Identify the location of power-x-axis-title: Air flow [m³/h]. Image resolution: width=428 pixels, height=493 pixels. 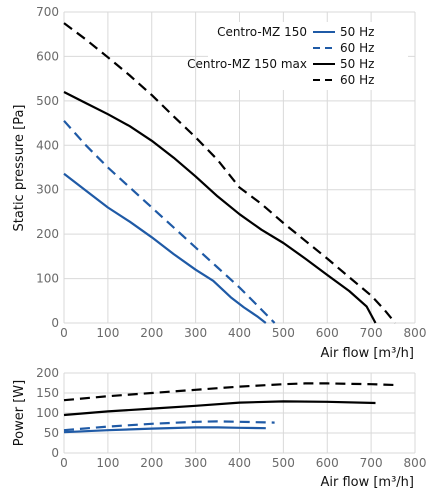
(367, 482).